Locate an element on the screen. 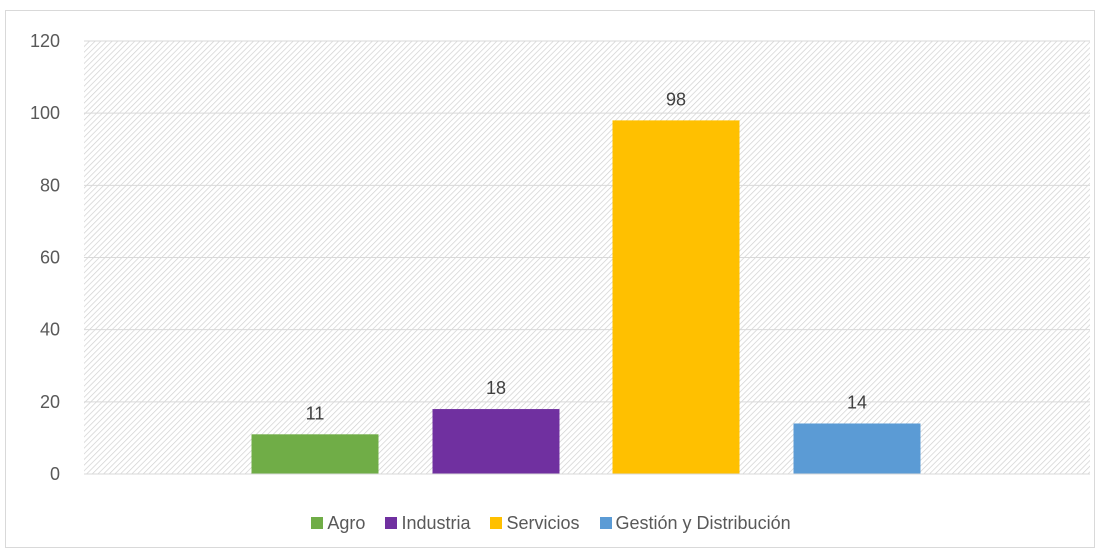 This screenshot has width=1102, height=558. legend-item: Gestión y Distribución is located at coordinates (695, 523).